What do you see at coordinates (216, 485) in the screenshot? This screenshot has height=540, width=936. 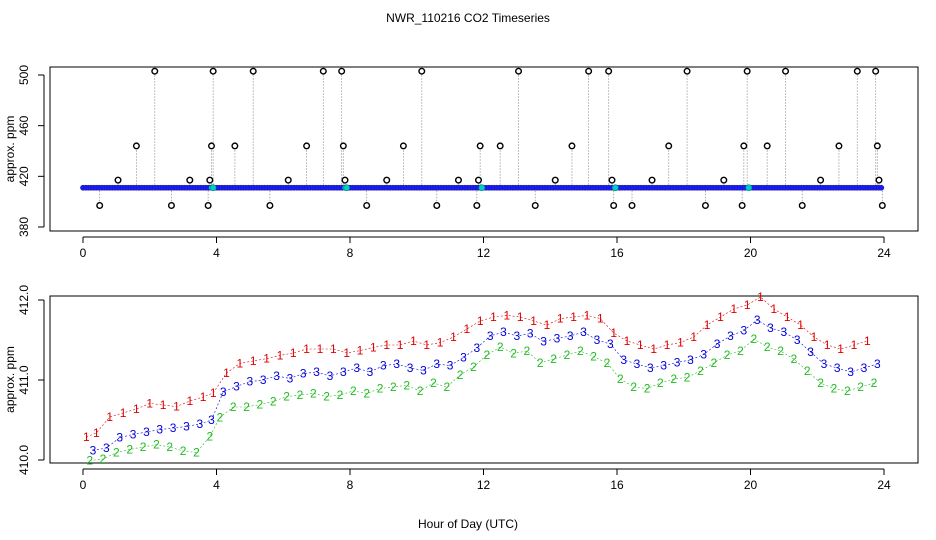 I see `x-tick-label: 4` at bounding box center [216, 485].